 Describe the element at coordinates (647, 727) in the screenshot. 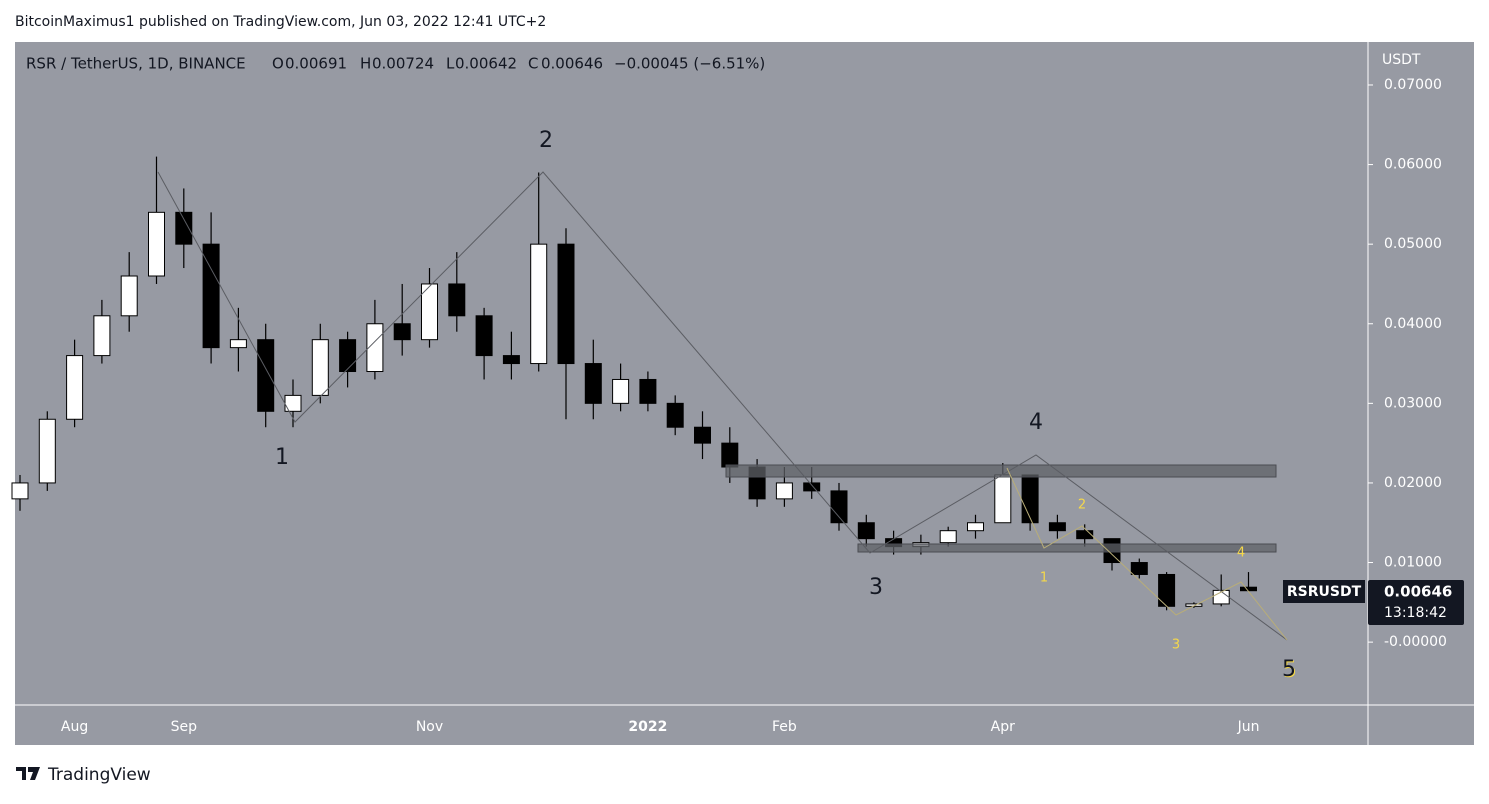

I see `x-tick-label: 2022` at that location.